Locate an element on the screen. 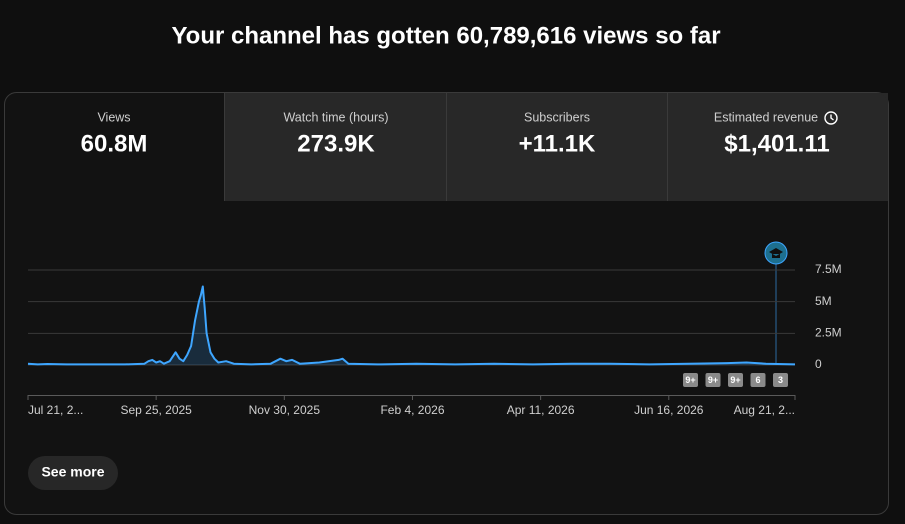 The image size is (905, 524). x-tick-label: Feb 4, 2026 is located at coordinates (412, 410).